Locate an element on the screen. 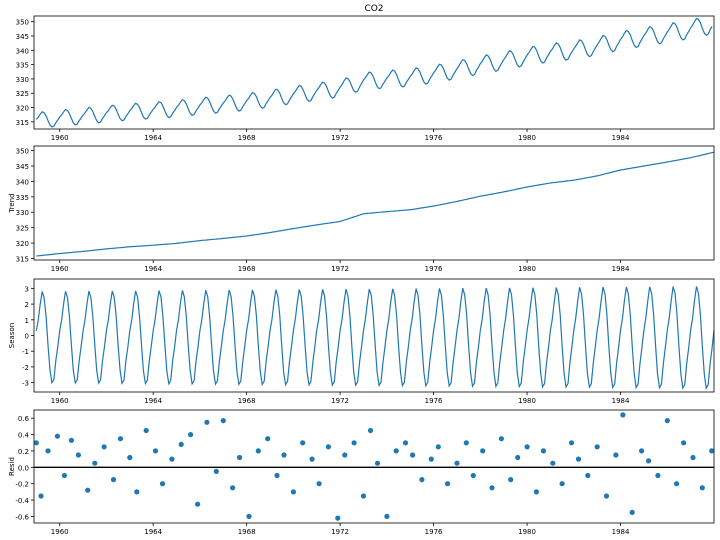 This screenshot has width=720, height=540. y-tick-label: 315 is located at coordinates (22, 123).